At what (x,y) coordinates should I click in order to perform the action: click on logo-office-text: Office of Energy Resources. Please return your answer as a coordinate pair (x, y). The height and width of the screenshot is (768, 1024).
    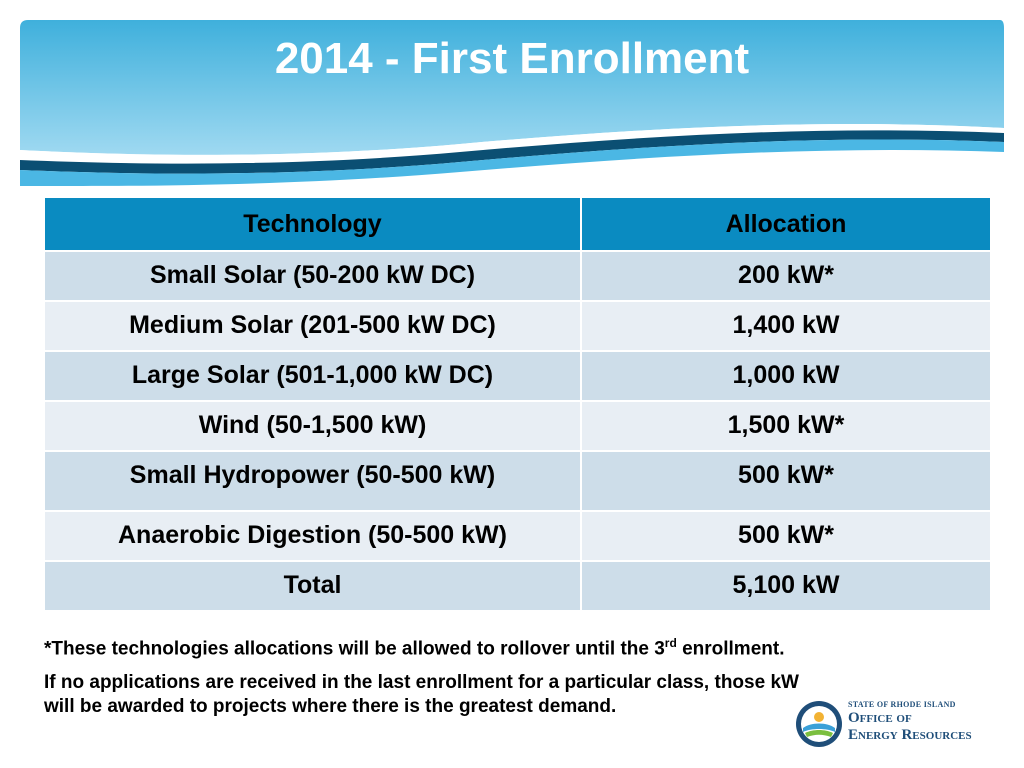
    Looking at the image, I should click on (910, 727).